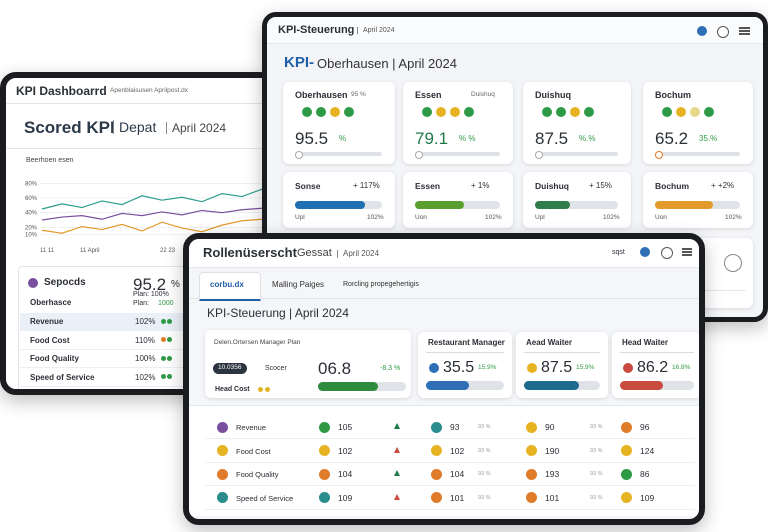 The image size is (768, 532). I want to click on cell-value: 90, so click(550, 427).